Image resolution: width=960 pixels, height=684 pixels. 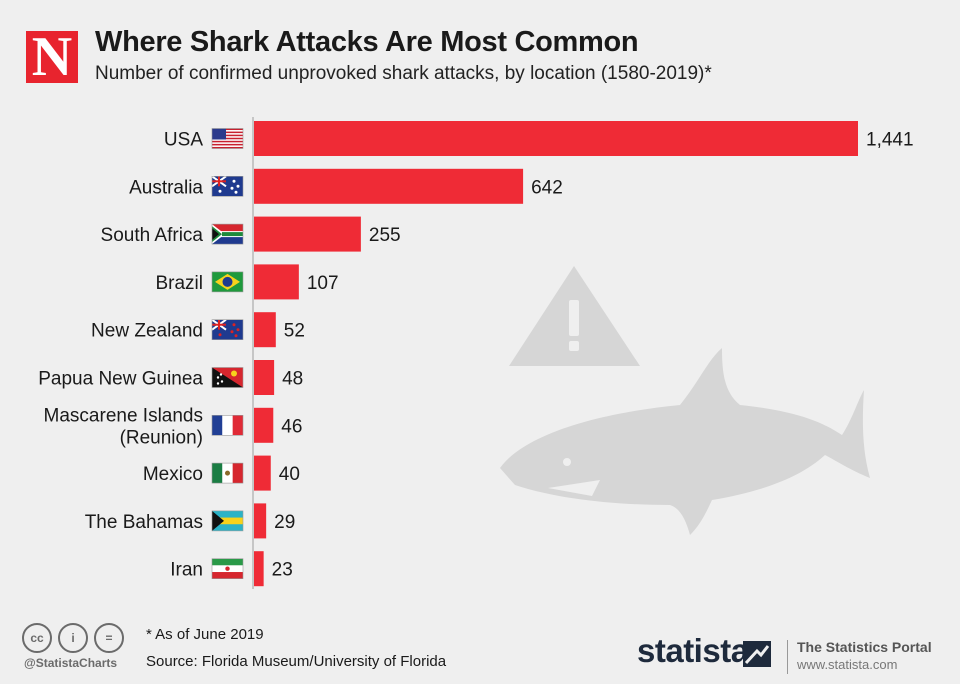 I want to click on bar-south-africa, so click(x=307, y=234).